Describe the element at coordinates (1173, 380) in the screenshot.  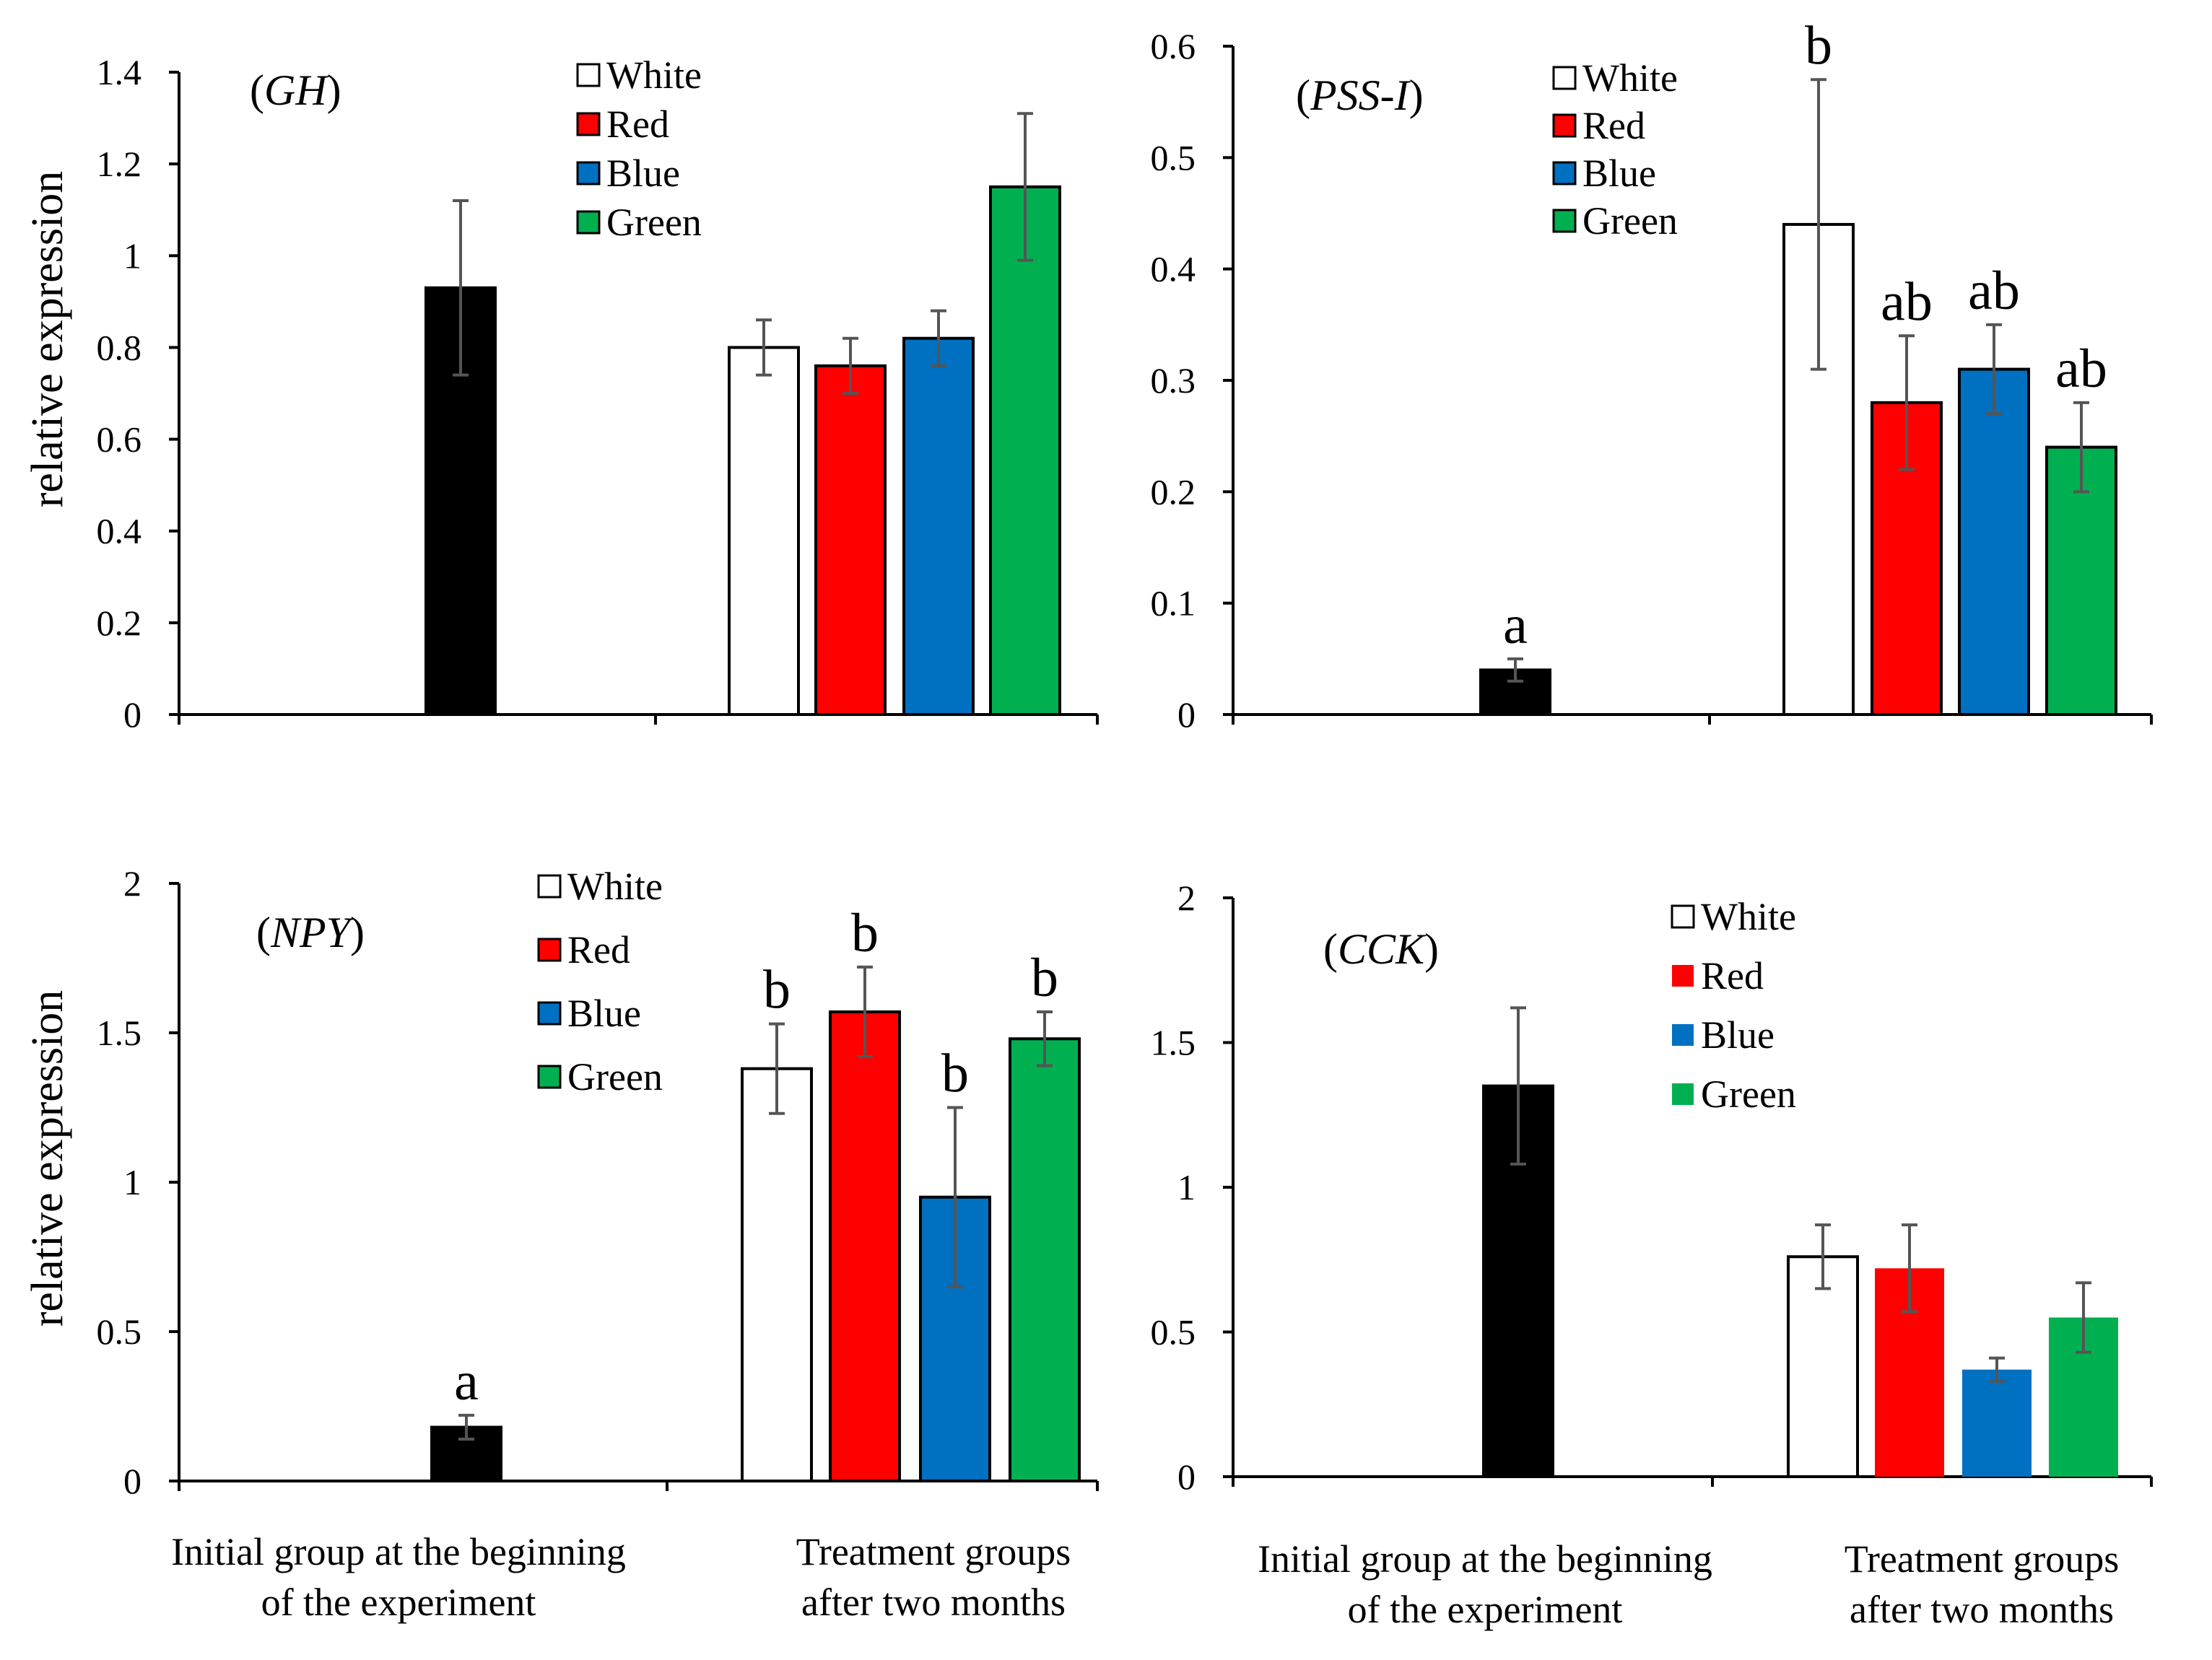
I see `y-tick-label: 0.3` at that location.